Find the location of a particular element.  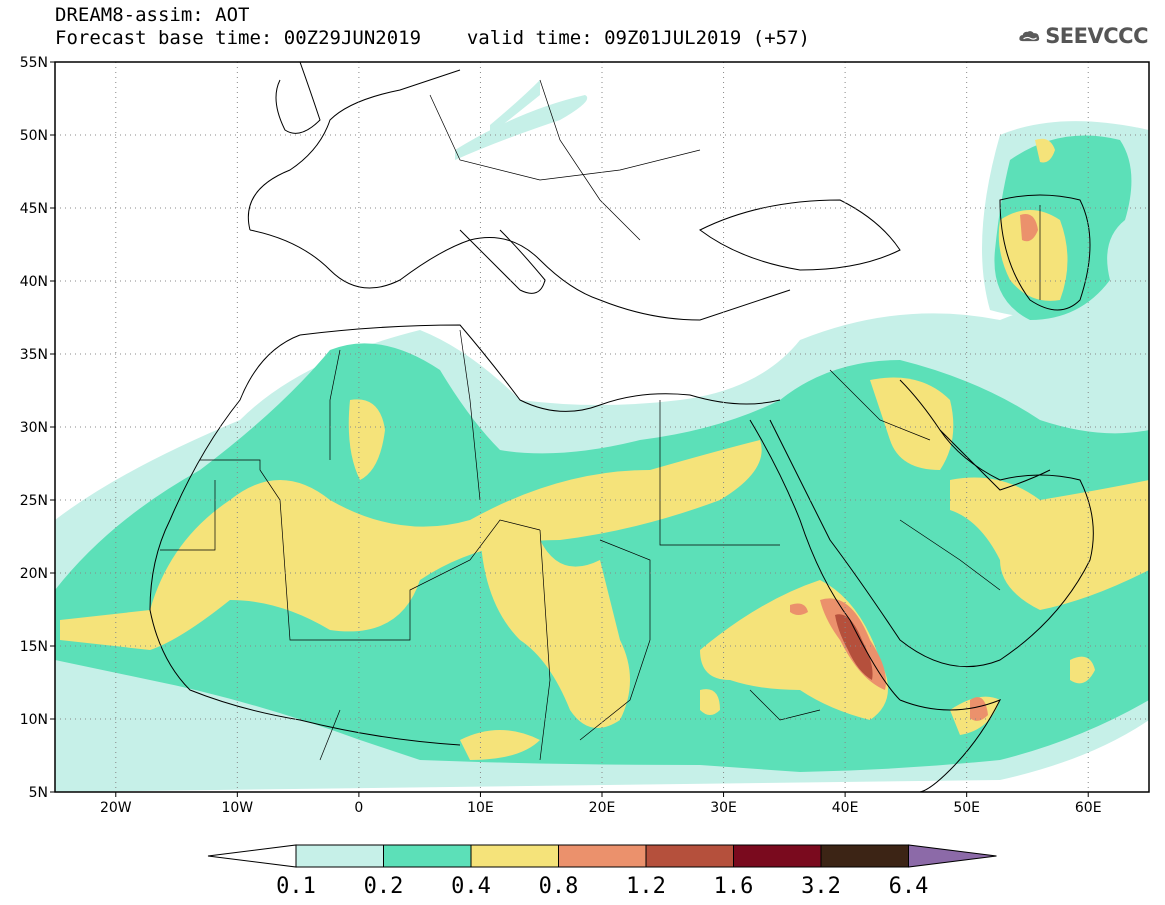

lat-label: 20N is located at coordinates (34, 574).